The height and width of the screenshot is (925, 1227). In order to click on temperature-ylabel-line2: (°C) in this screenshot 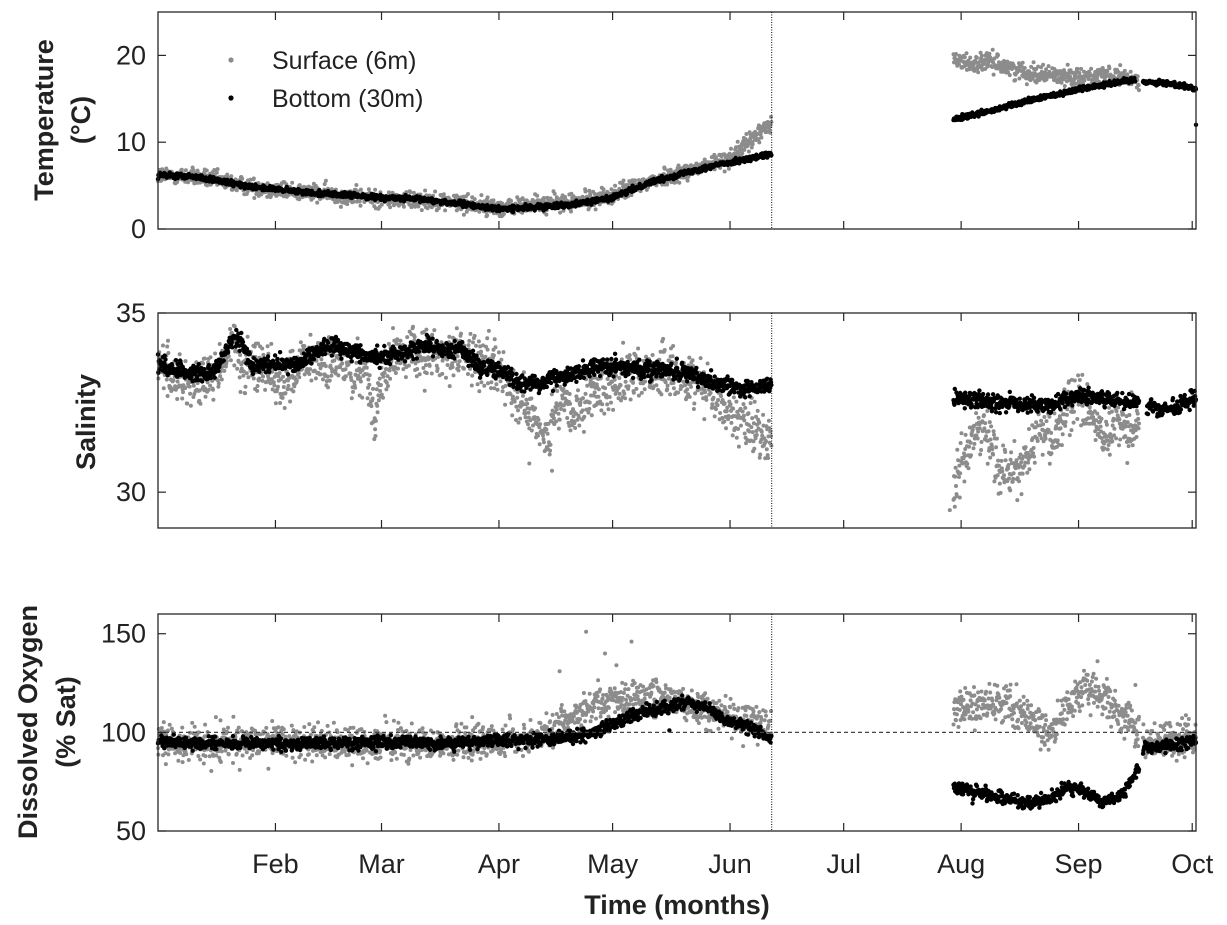, I will do `click(81, 120)`.